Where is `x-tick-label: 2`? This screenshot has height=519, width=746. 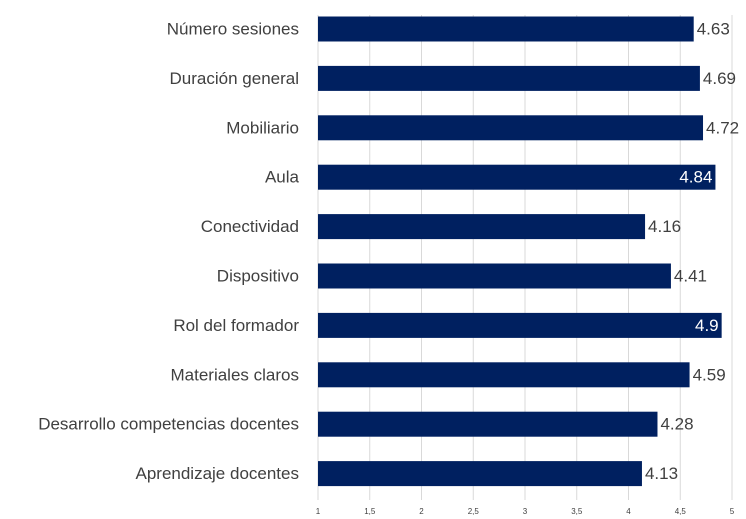
x-tick-label: 2 is located at coordinates (421, 511).